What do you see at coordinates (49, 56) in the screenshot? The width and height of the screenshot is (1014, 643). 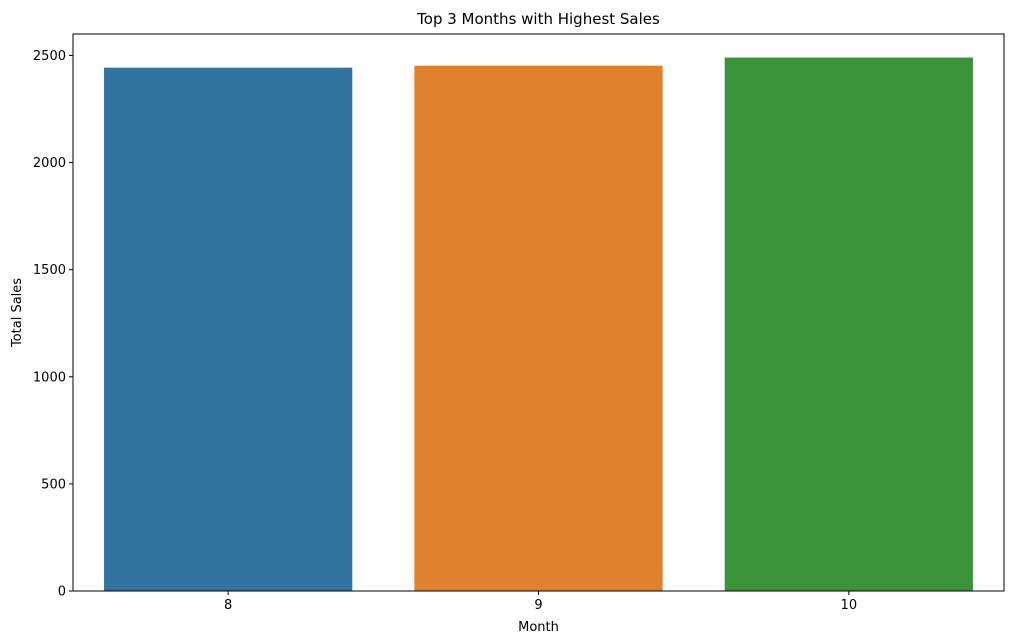 I see `y-tick-label: 2500` at bounding box center [49, 56].